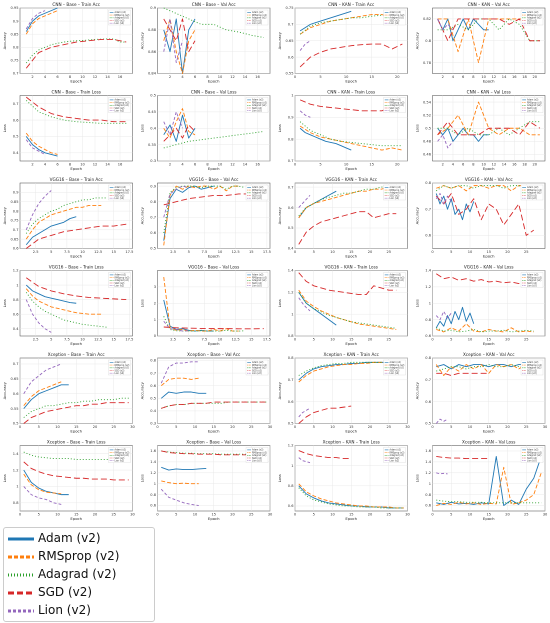 The image size is (550, 623). What do you see at coordinates (129, 340) in the screenshot?
I see `x-tick-label: 17.5` at bounding box center [129, 340].